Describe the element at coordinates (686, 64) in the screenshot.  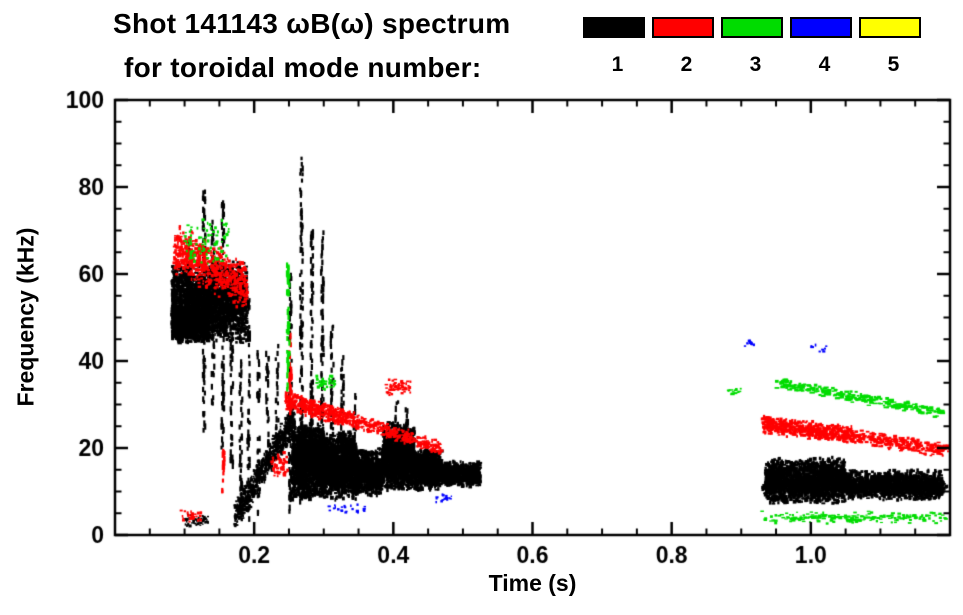
I see `legend-label-mode-2: 2` at that location.